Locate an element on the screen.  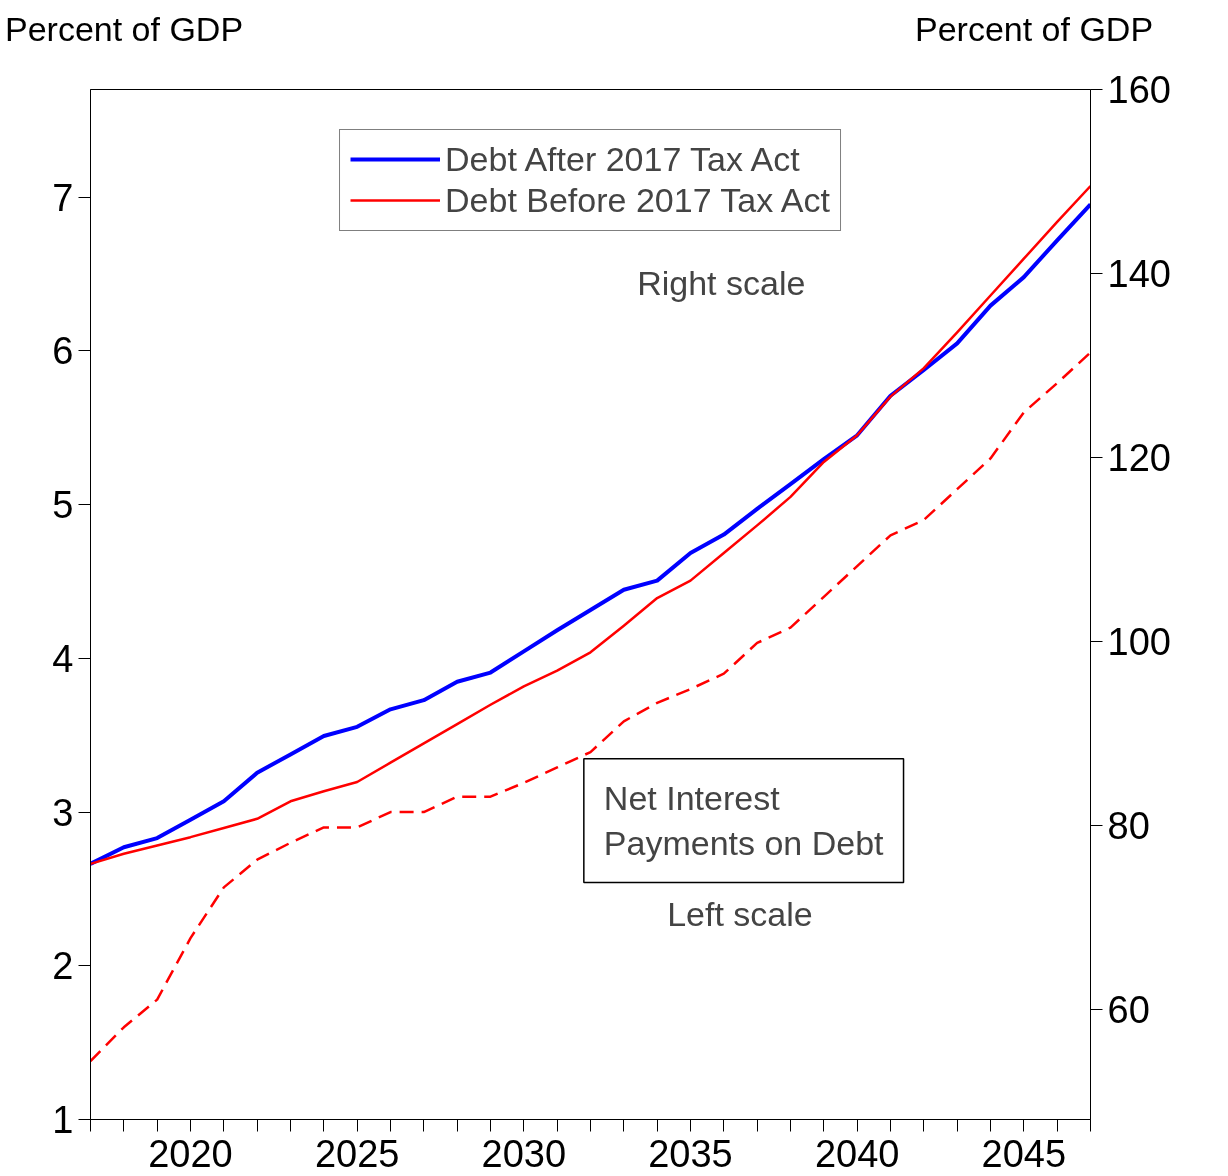
y-tick-label: 2 is located at coordinates (63, 965).